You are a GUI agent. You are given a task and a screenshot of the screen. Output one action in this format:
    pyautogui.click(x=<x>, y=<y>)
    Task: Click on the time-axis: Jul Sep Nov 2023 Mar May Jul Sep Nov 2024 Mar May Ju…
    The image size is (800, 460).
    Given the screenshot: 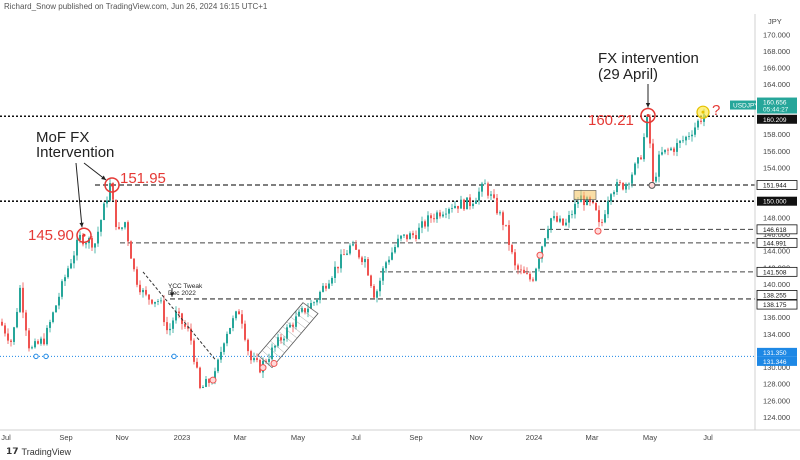 What is the action you would take?
    pyautogui.click(x=400, y=435)
    